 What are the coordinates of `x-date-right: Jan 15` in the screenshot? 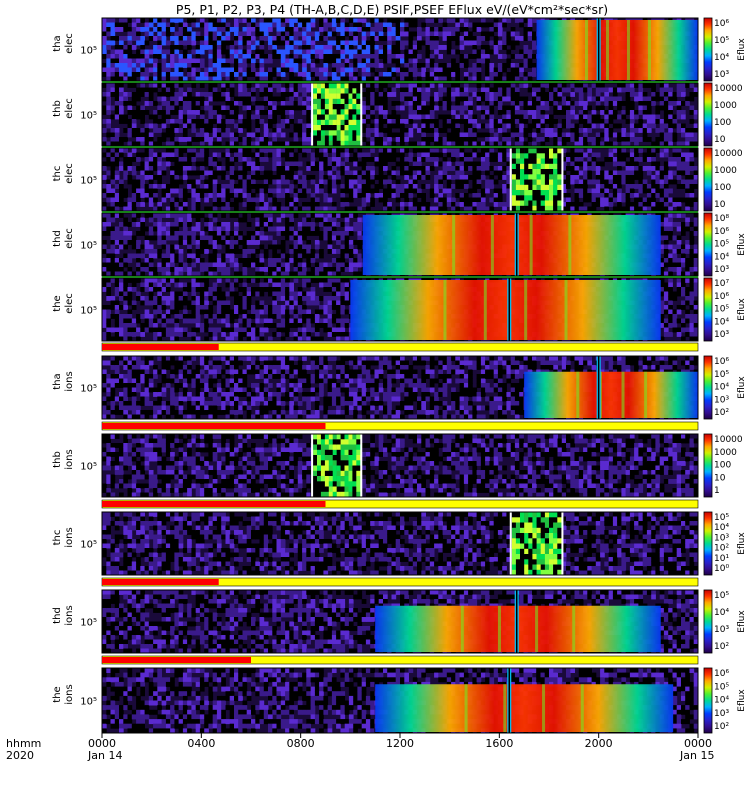 It's located at (696, 755).